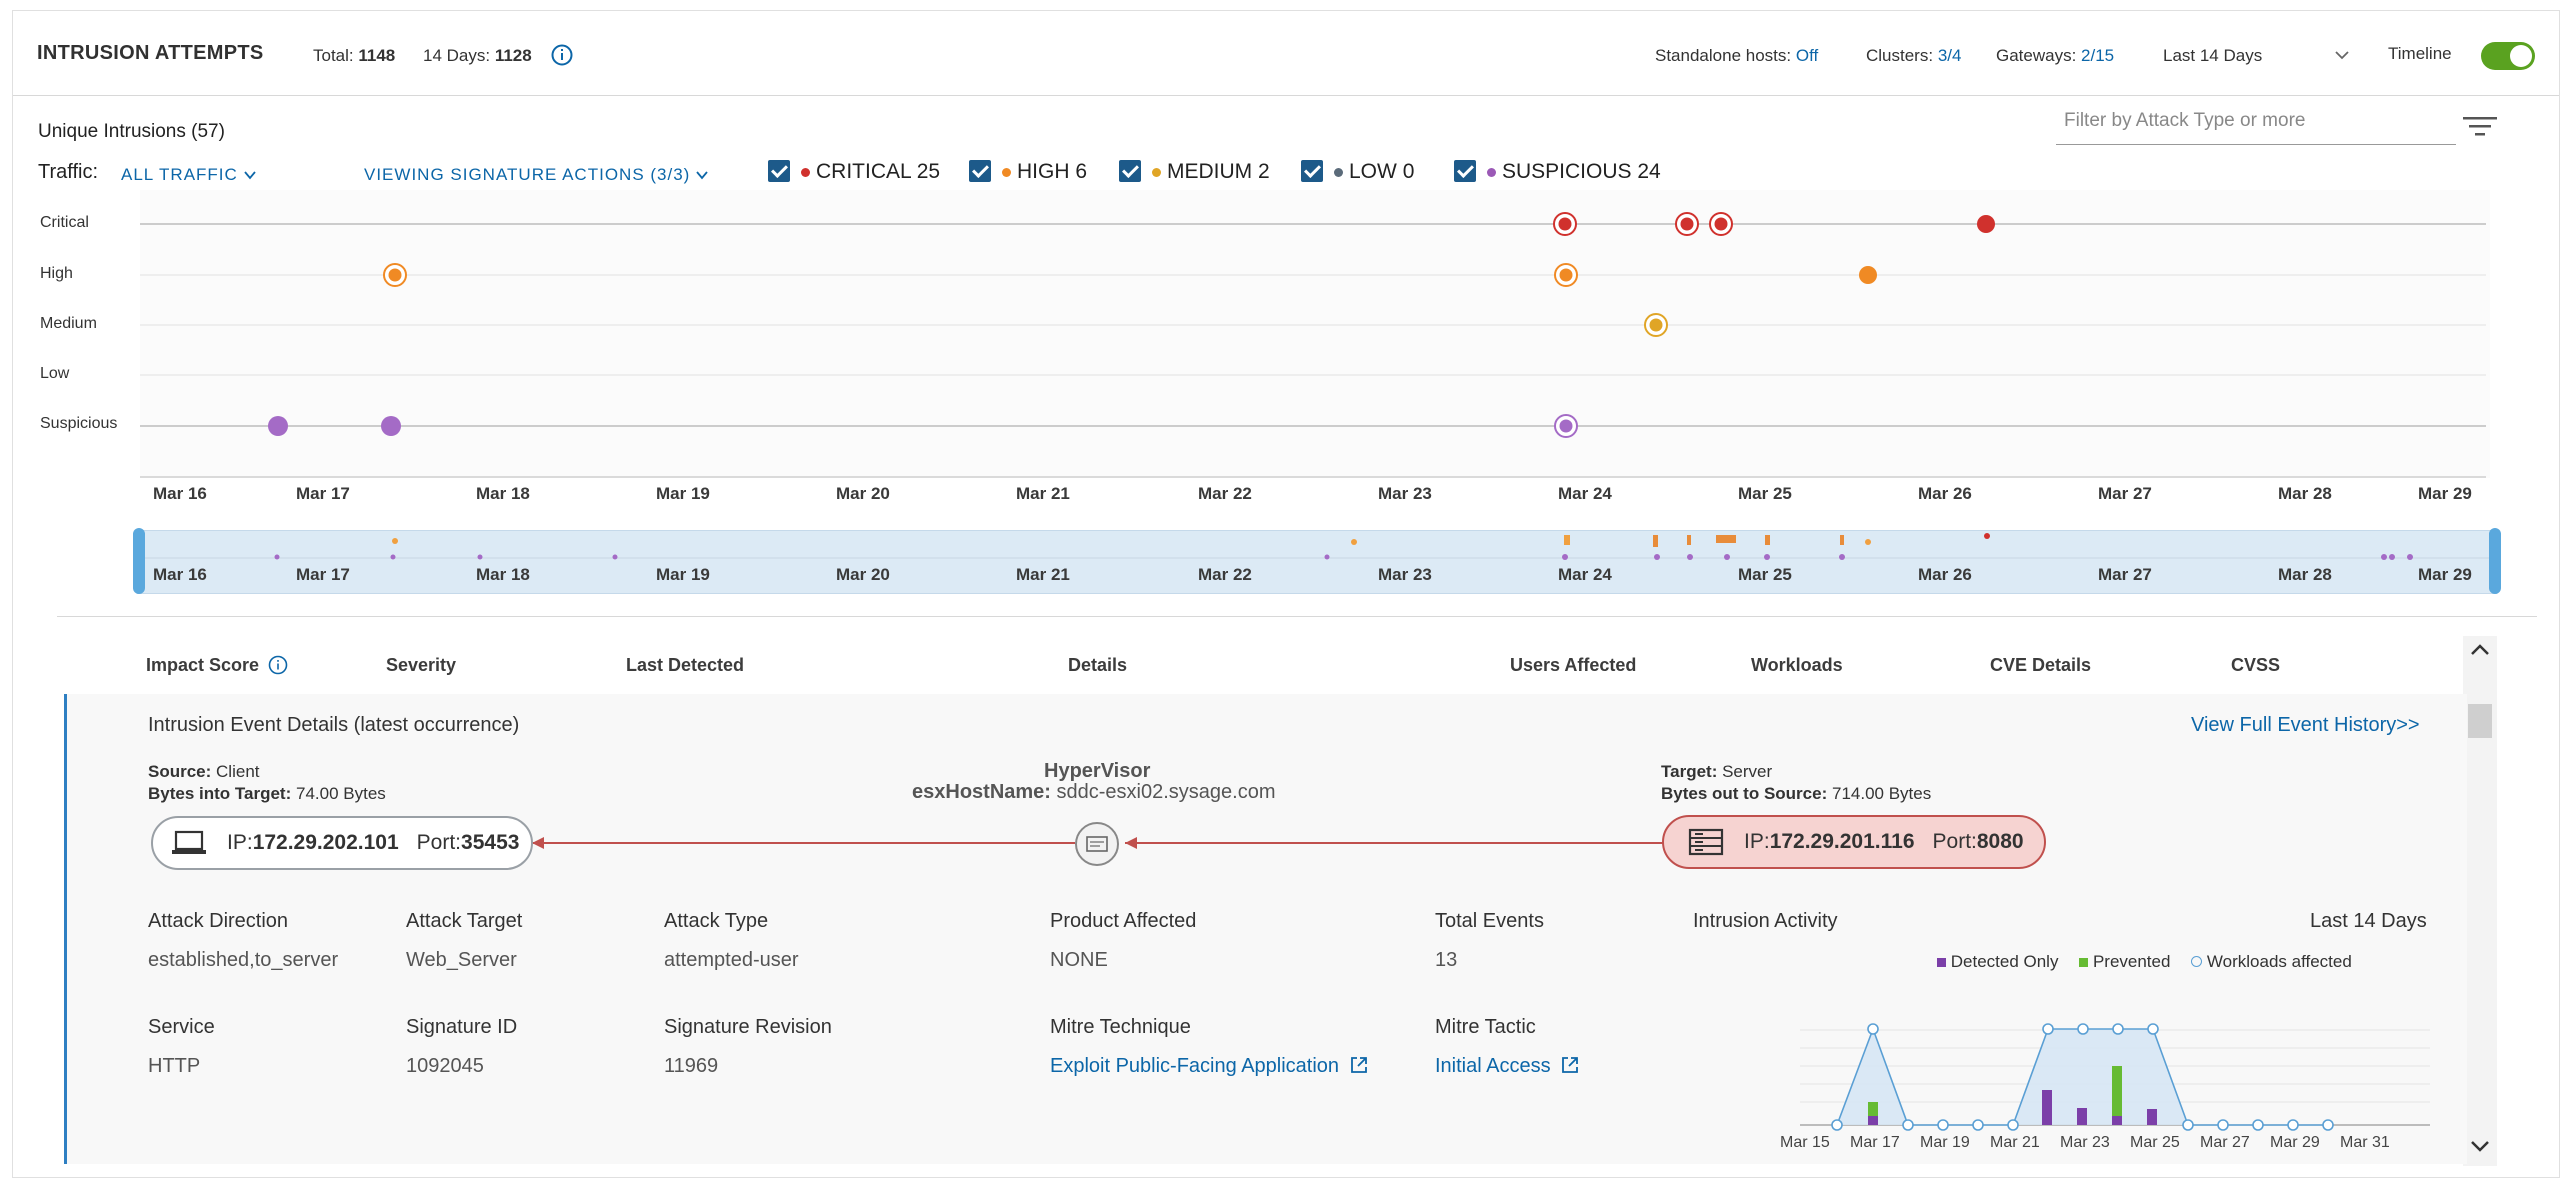 This screenshot has height=1182, width=2572. I want to click on total-events-value: 13, so click(1446, 960).